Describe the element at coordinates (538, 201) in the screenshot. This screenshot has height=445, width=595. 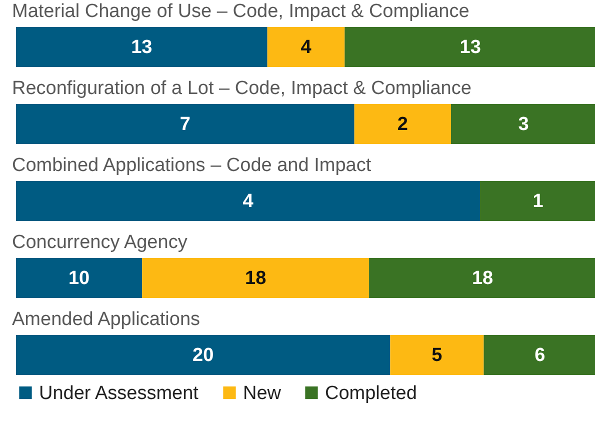
I see `data-label: 1` at that location.